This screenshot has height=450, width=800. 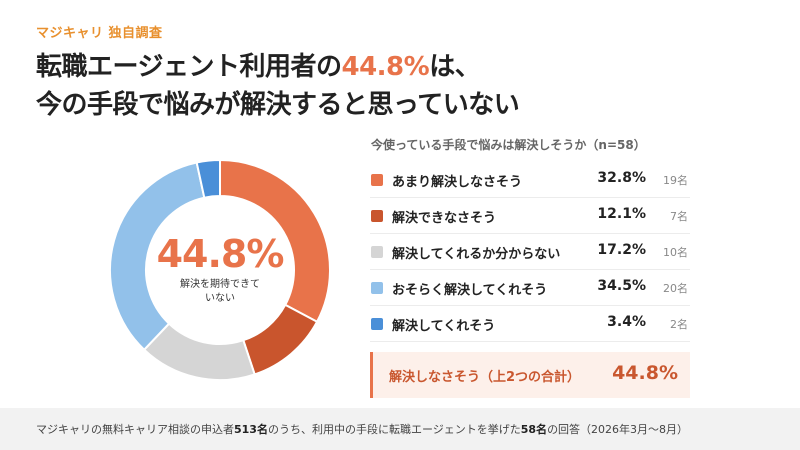 I want to click on footer-post: の回答（2026年3月〜8月）, so click(x=618, y=429).